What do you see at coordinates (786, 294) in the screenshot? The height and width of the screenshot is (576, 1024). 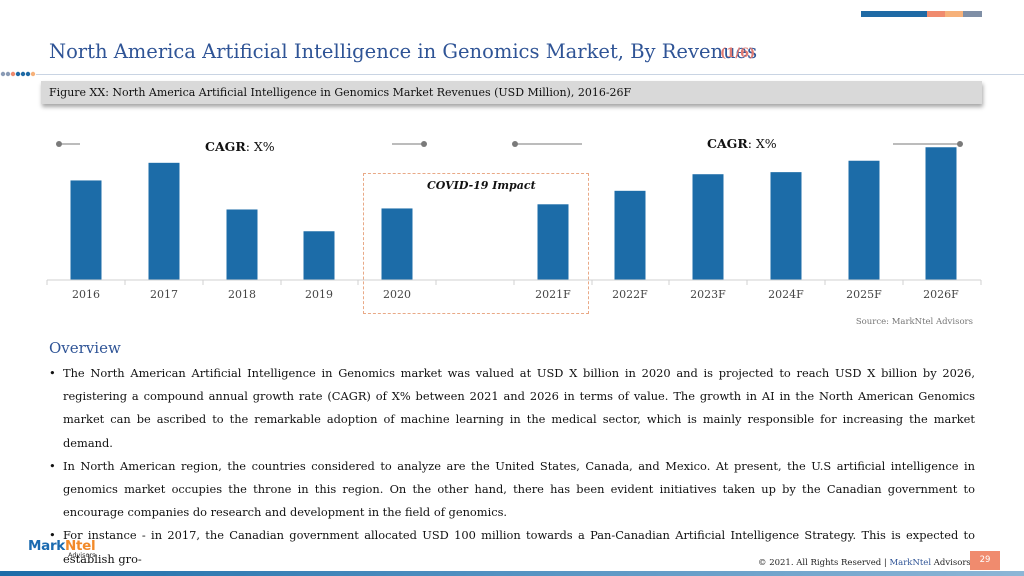 I see `x-tick-label: 2024F` at bounding box center [786, 294].